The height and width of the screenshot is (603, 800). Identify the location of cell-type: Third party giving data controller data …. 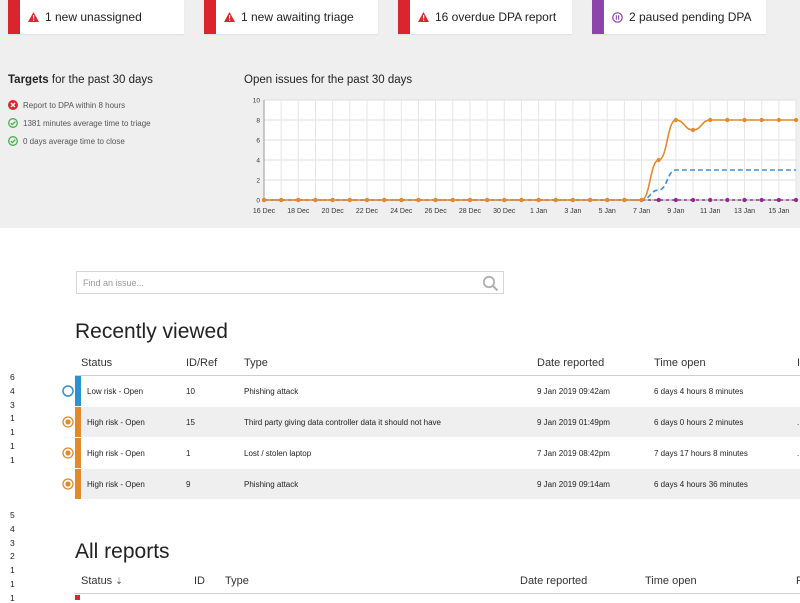
(343, 422).